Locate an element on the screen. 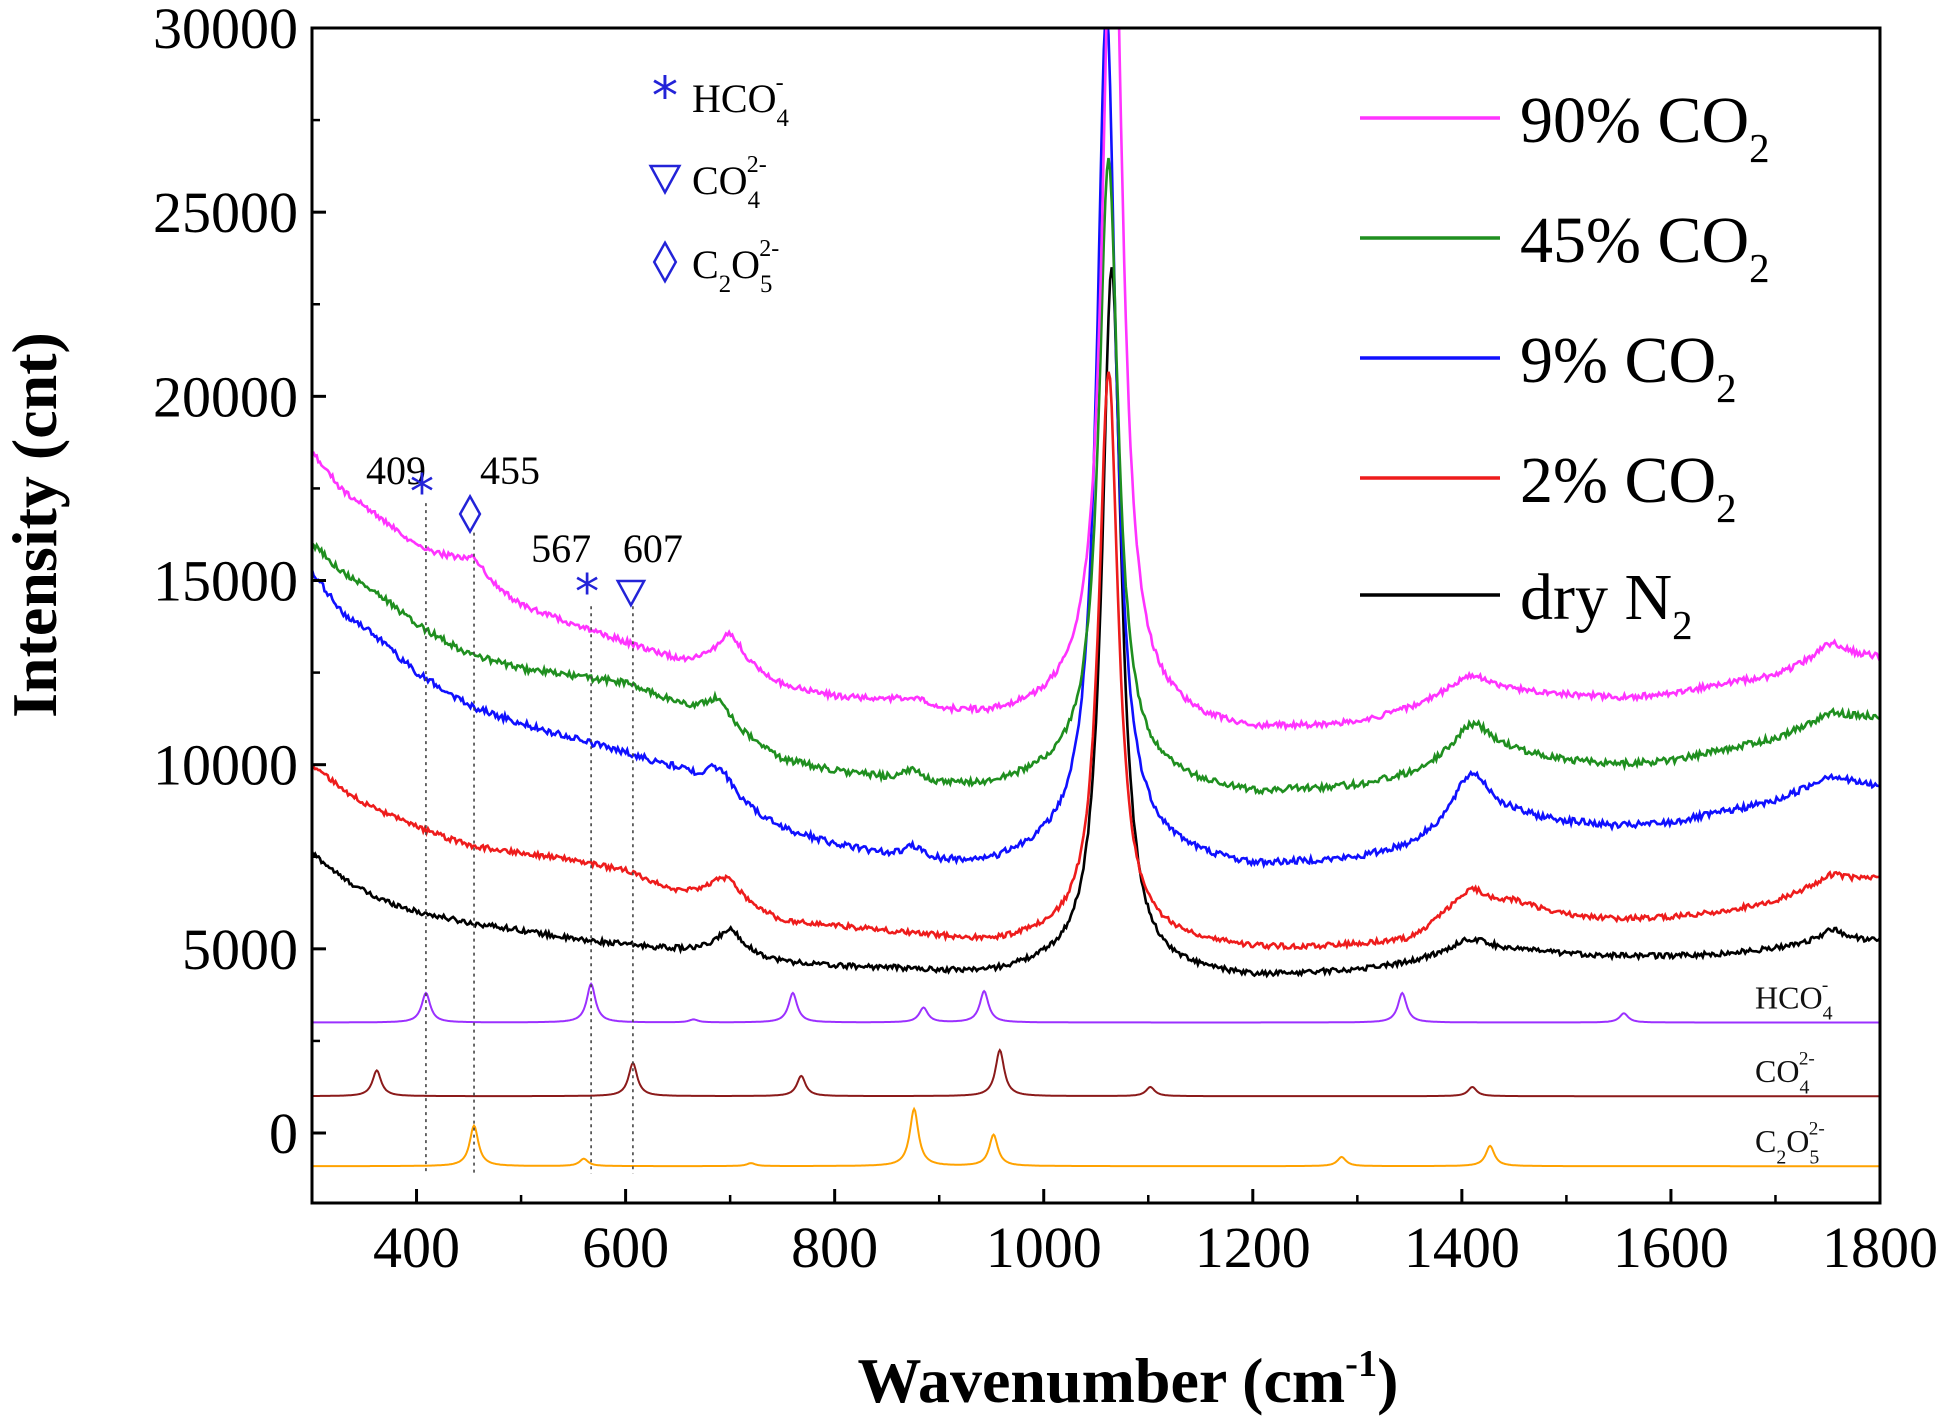  x-tick-label-6: 1600 is located at coordinates (1671, 1247).